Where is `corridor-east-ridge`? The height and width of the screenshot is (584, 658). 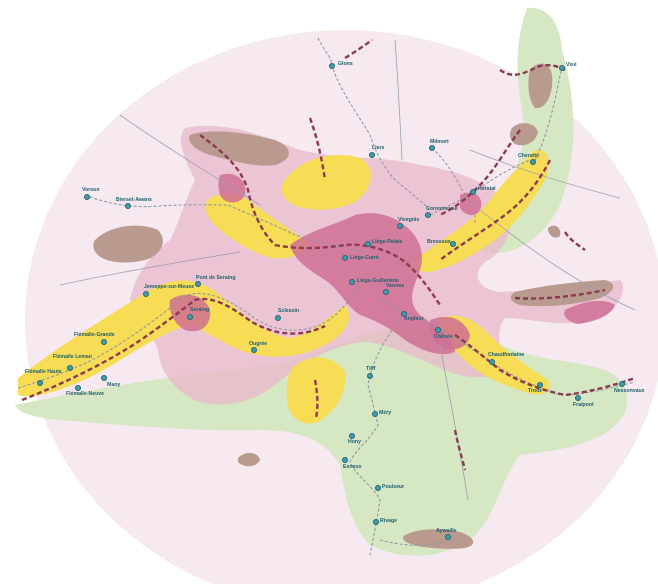 corridor-east-ridge is located at coordinates (560, 294).